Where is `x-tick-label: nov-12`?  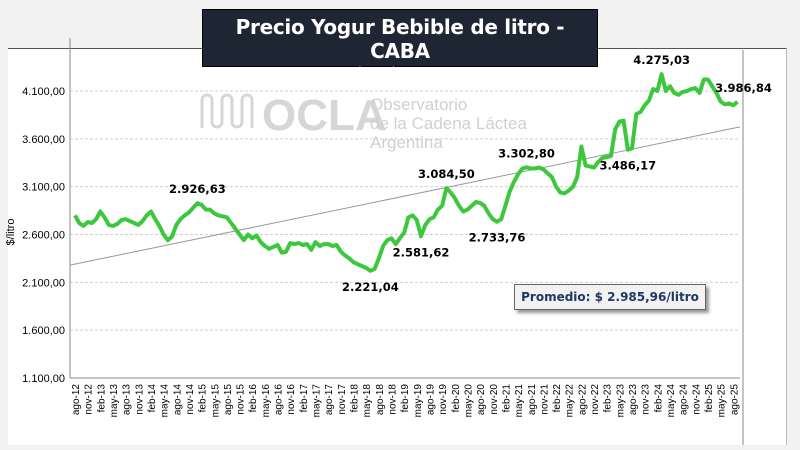
x-tick-label: nov-12 is located at coordinates (89, 399).